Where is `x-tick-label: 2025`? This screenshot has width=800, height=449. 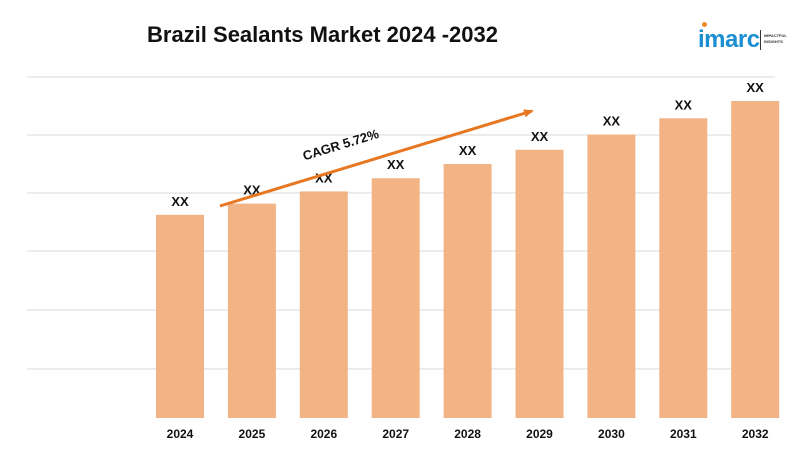
x-tick-label: 2025 is located at coordinates (252, 434).